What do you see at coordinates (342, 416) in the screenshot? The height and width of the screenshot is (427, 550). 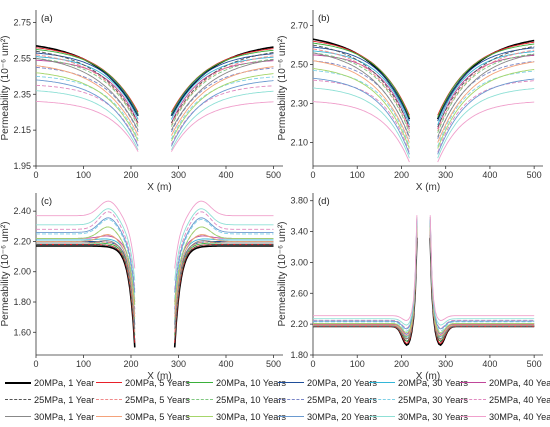 I see `legend-label: 30MPa, 20 Years` at bounding box center [342, 416].